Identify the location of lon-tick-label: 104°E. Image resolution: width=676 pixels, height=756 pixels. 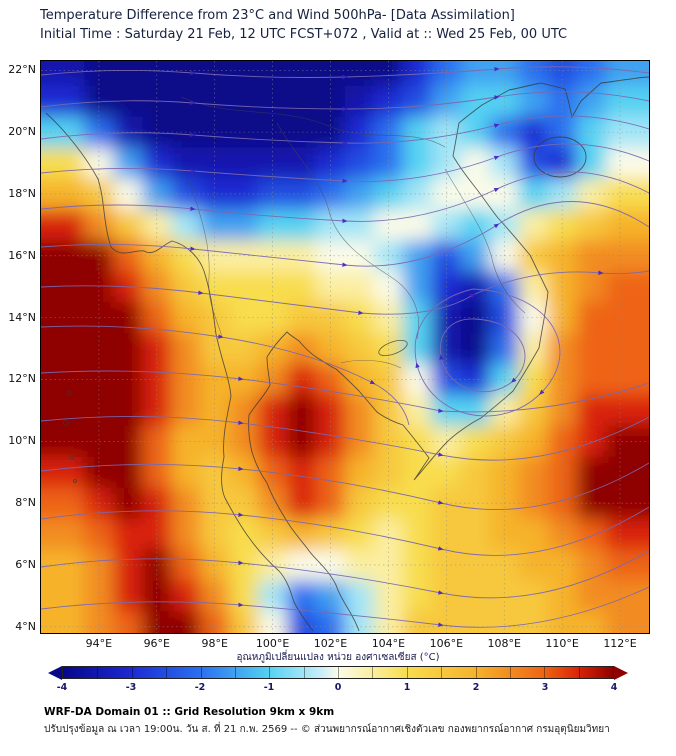
(388, 643).